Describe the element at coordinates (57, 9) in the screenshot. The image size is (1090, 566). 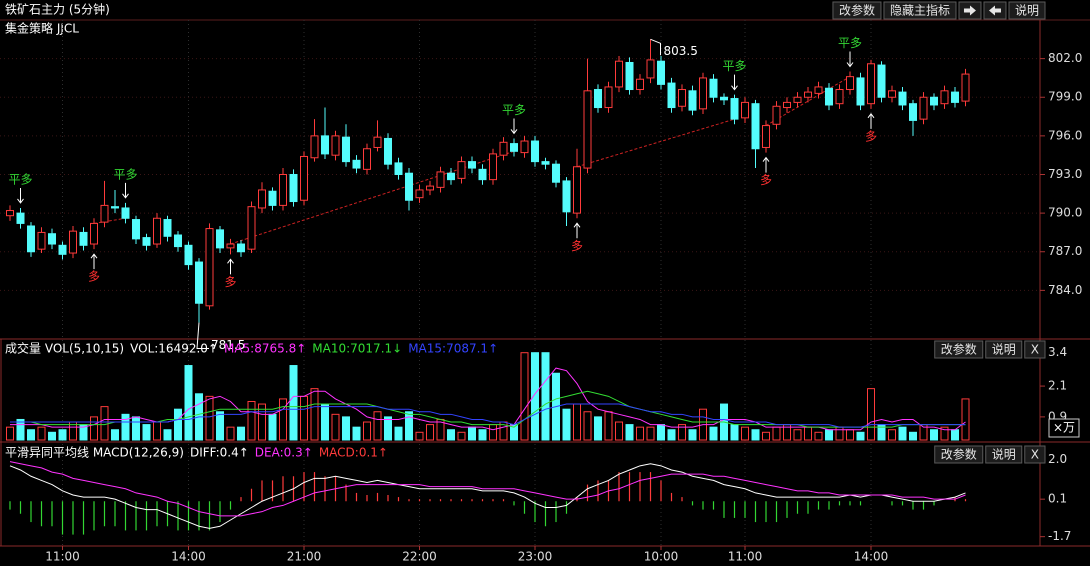
I see `window-title: 铁矿石主力 (5分钟)` at that location.